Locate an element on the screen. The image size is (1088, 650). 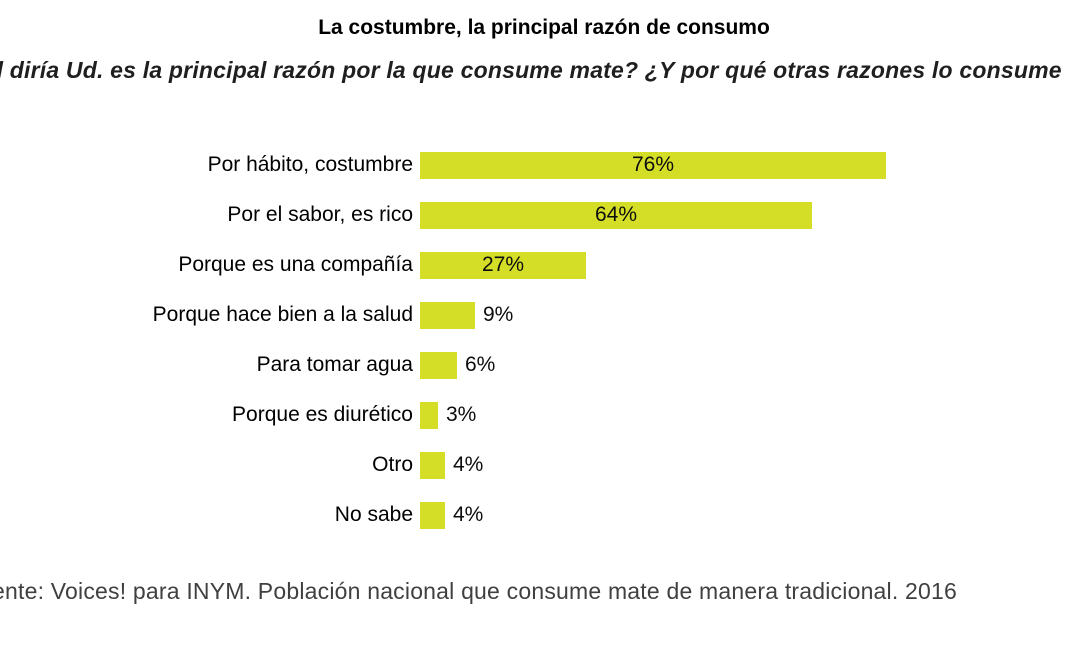
value-label: 64% is located at coordinates (616, 214).